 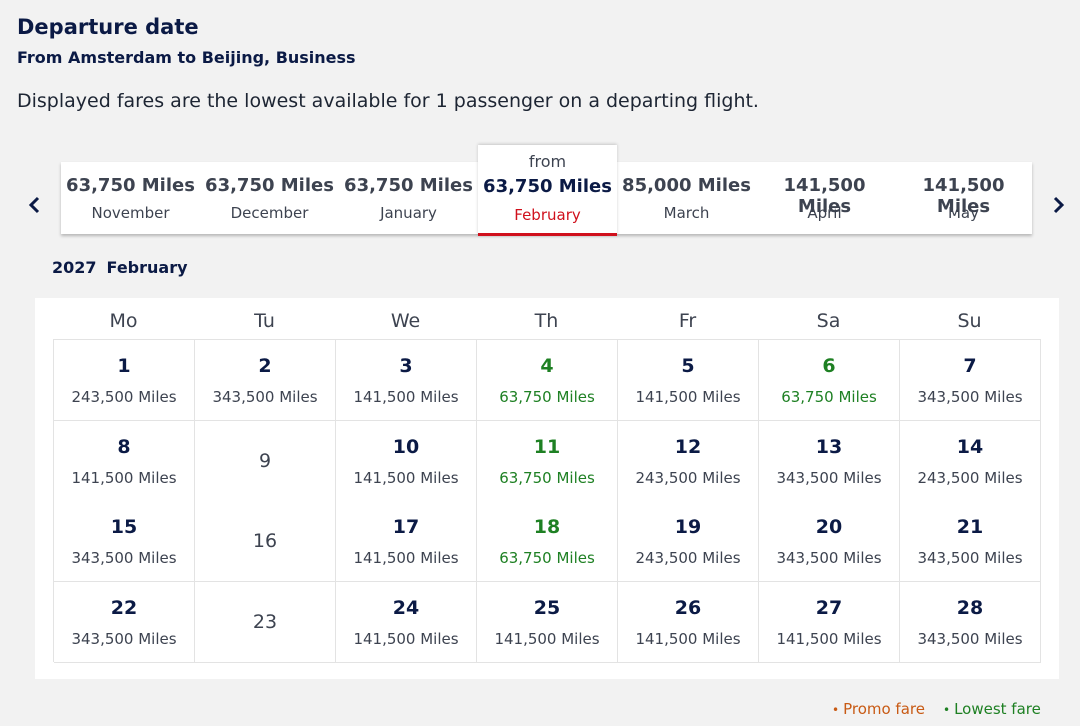 What do you see at coordinates (688, 461) in the screenshot?
I see `day-cell: 12 243,500 Miles` at bounding box center [688, 461].